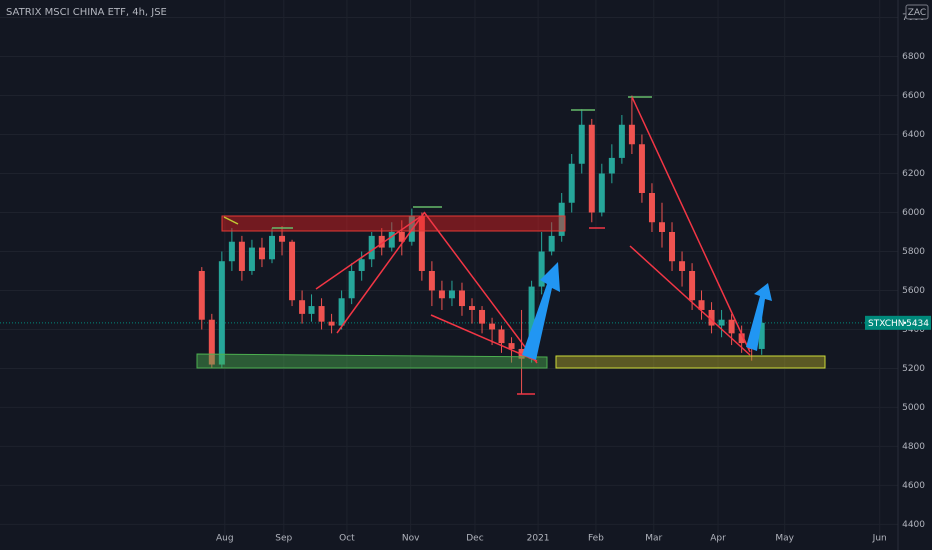 The height and width of the screenshot is (550, 932). What do you see at coordinates (913, 96) in the screenshot?
I see `y-tick-label: 6600` at bounding box center [913, 96].